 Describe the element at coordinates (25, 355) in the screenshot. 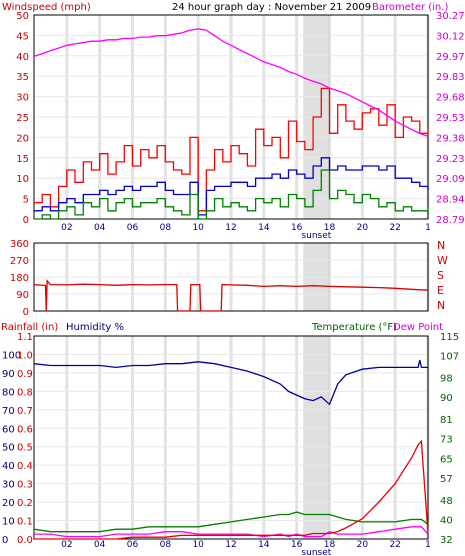

I see `rainfall-tick-label: 1.0` at that location.